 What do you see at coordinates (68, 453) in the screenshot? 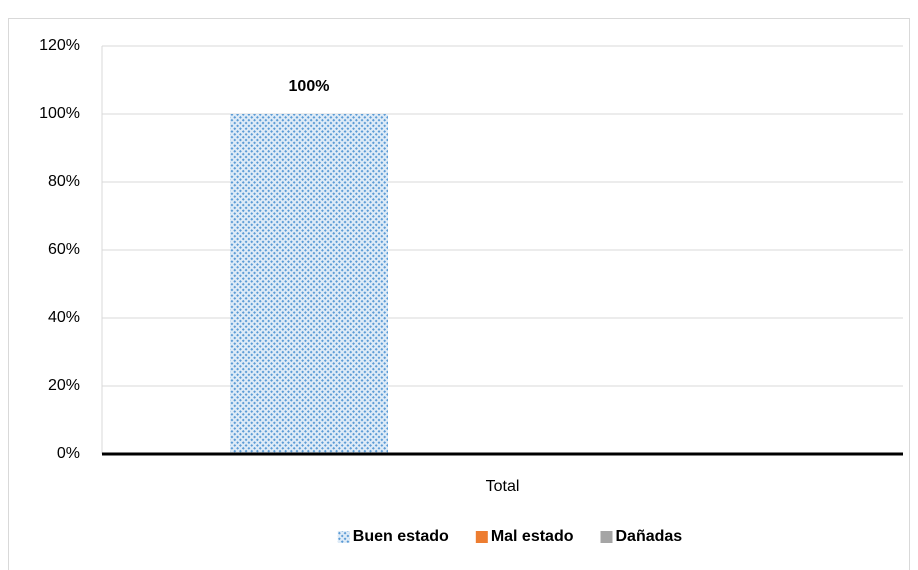
I see `y-tick-label: 0%` at bounding box center [68, 453].